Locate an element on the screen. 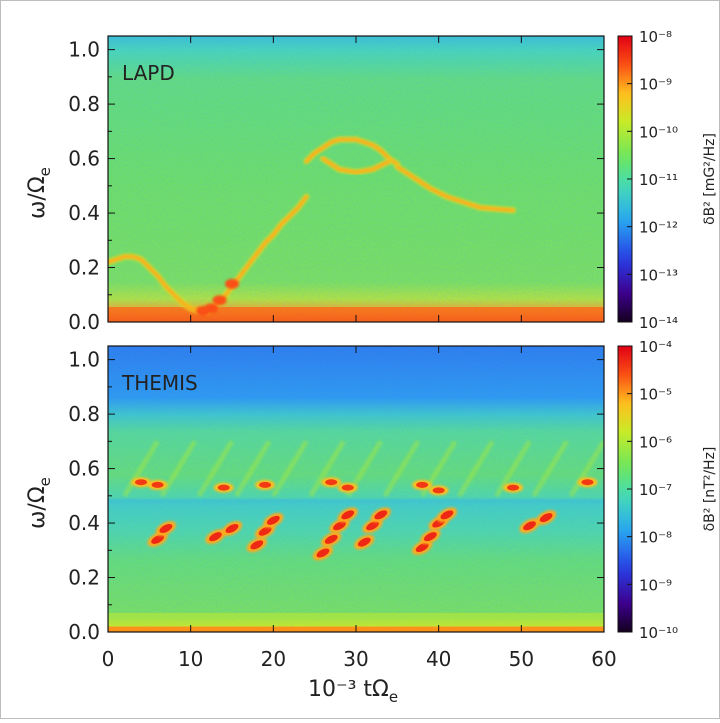 The height and width of the screenshot is (723, 720). x-tick-label: 0 is located at coordinates (108, 659).